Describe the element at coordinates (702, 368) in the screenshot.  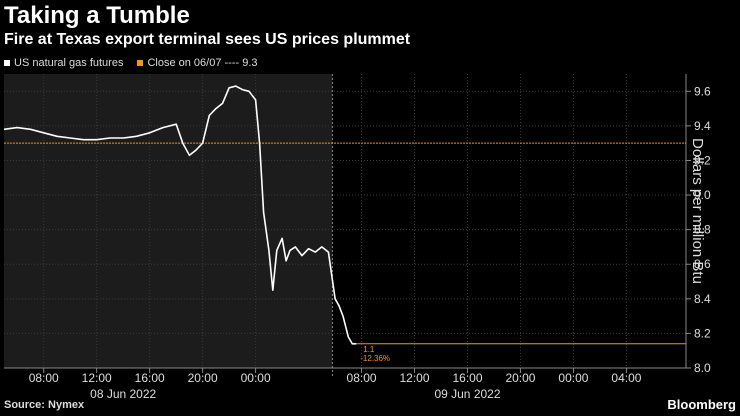
I see `y-tick-label: 8.0` at that location.